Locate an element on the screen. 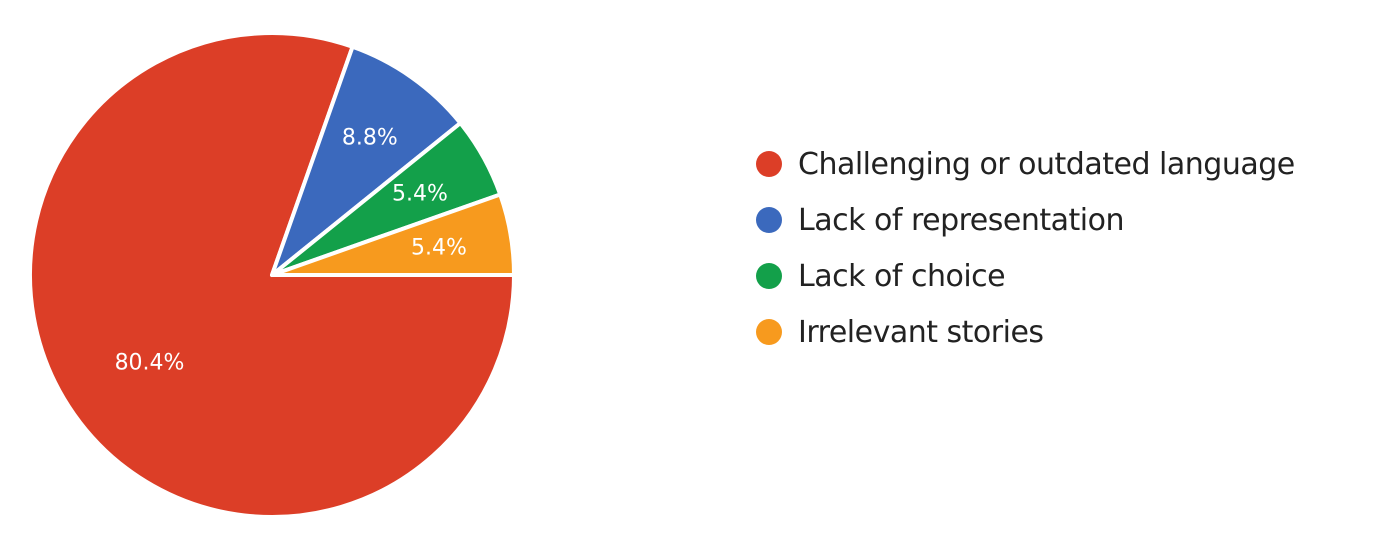 Image resolution: width=1400 pixels, height=549 pixels. pie-slice-label-2: 8.8% is located at coordinates (370, 138).